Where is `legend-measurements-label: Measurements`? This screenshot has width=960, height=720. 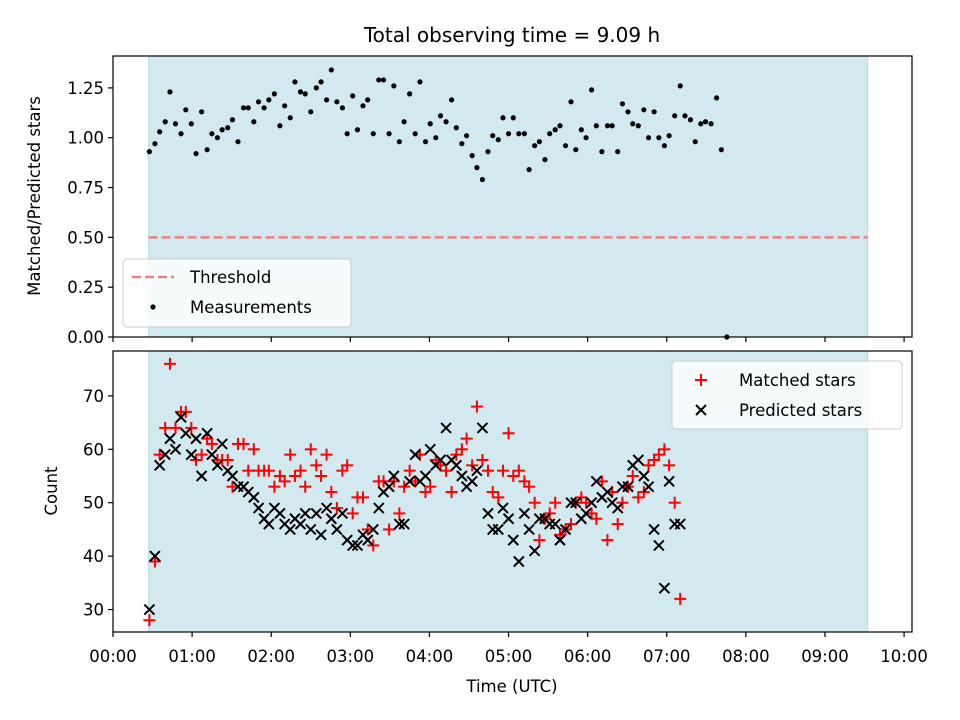 legend-measurements-label: Measurements is located at coordinates (251, 307).